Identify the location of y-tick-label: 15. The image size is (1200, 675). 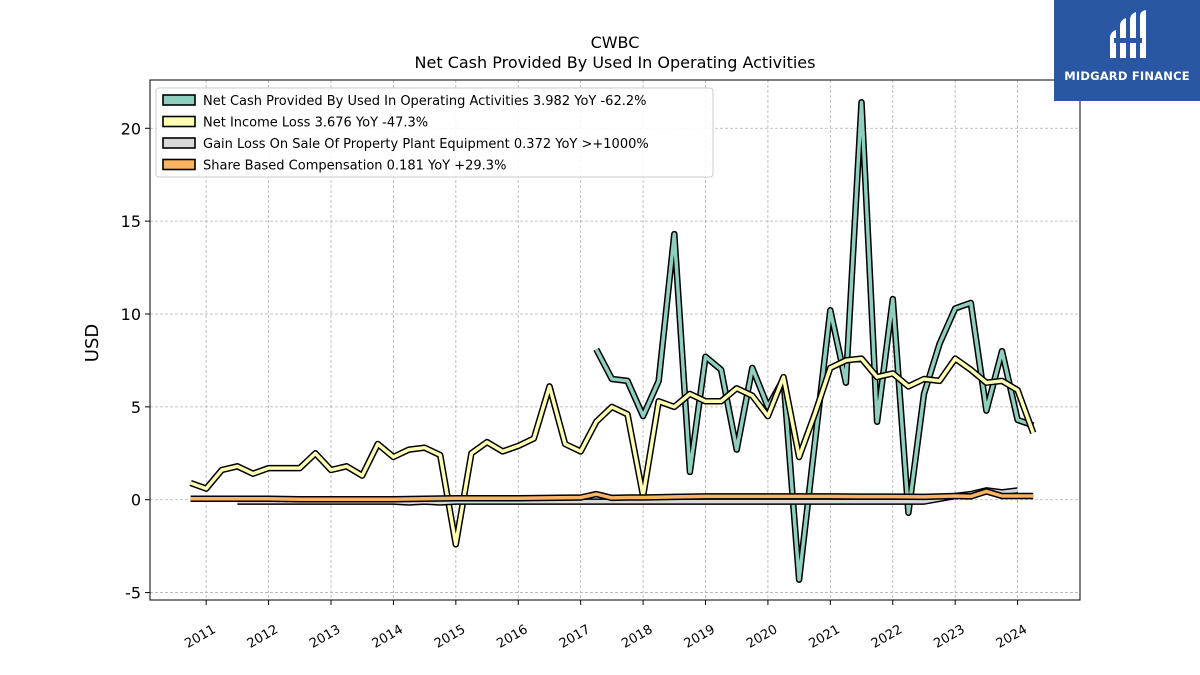
(131, 221).